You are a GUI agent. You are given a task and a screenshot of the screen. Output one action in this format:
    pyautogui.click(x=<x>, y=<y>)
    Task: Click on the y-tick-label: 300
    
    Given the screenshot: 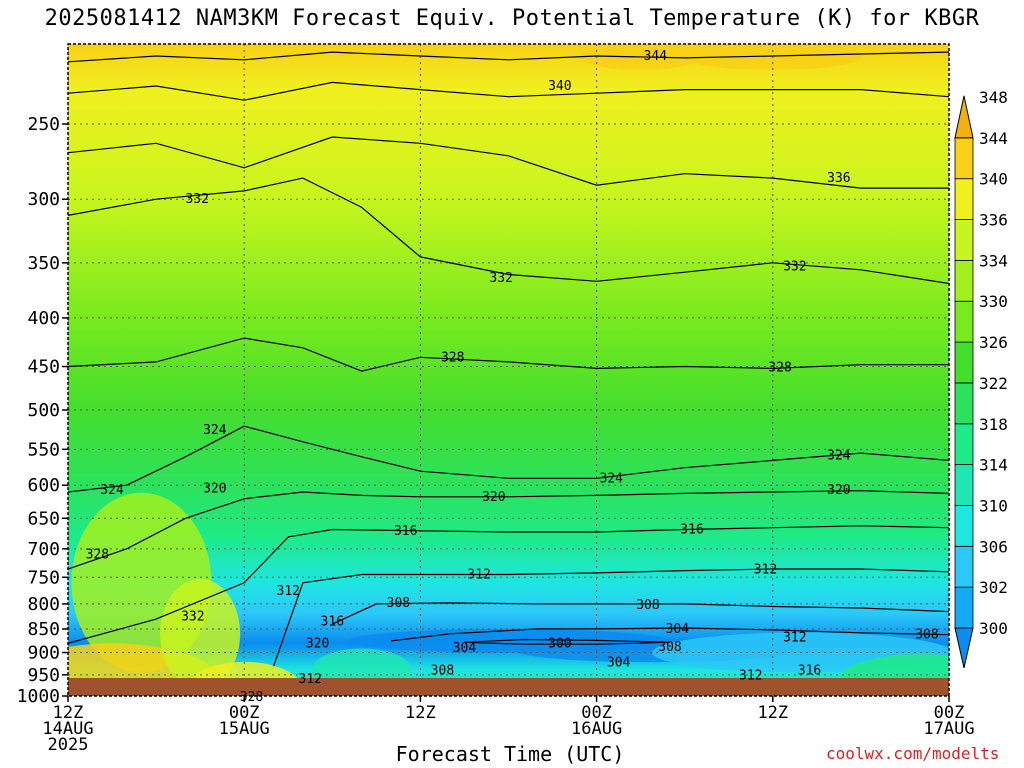 What is the action you would take?
    pyautogui.click(x=43, y=199)
    